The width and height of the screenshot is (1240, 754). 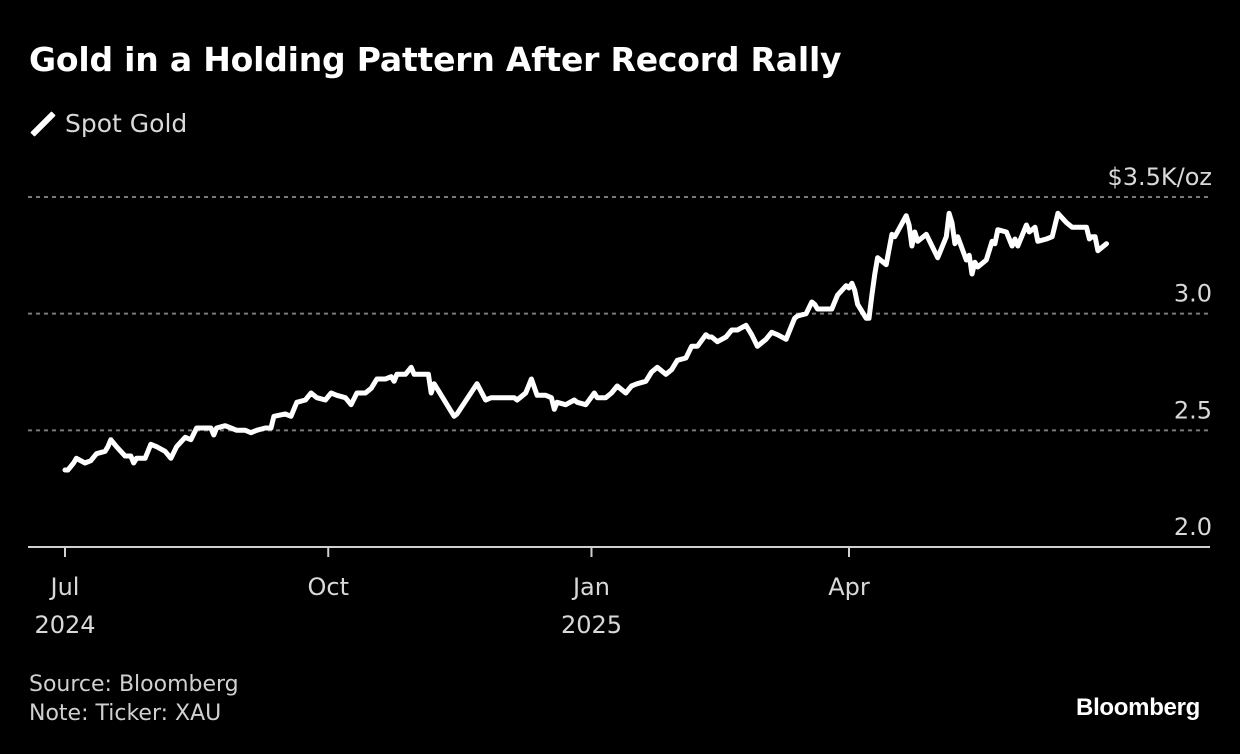 I want to click on footer: Source: Bloomberg Note: Ticker: XAU, so click(x=134, y=699).